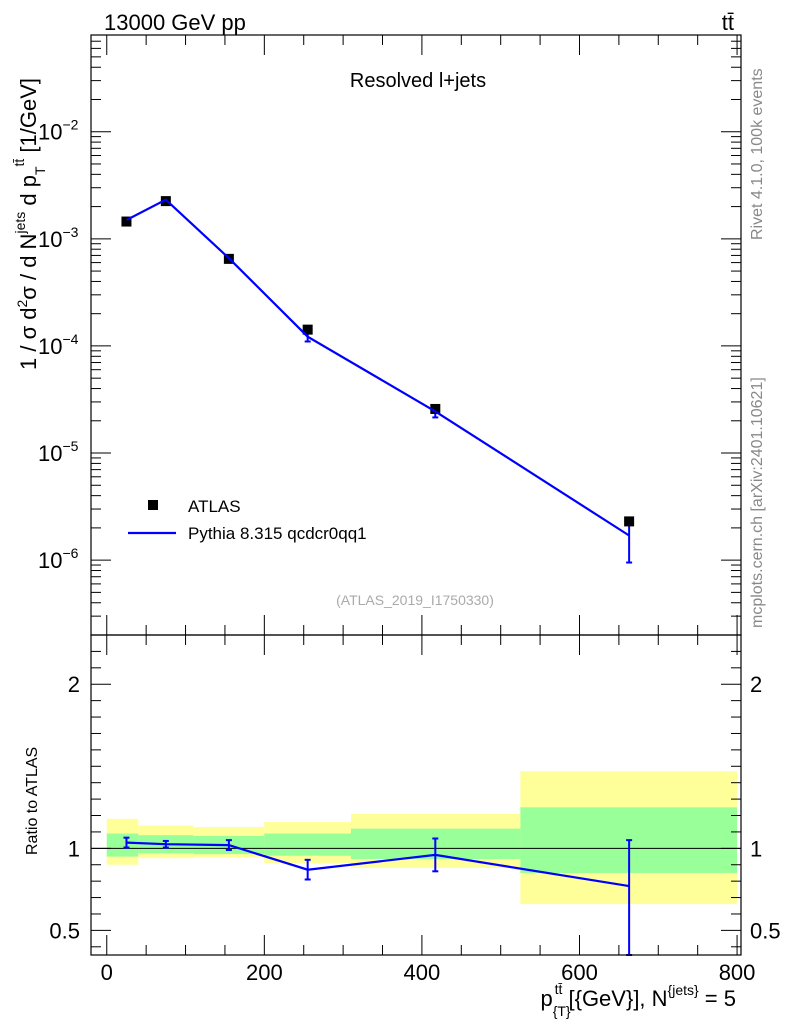 The width and height of the screenshot is (786, 1024). What do you see at coordinates (378, 864) in the screenshot?
I see `ratio-line` at bounding box center [378, 864].